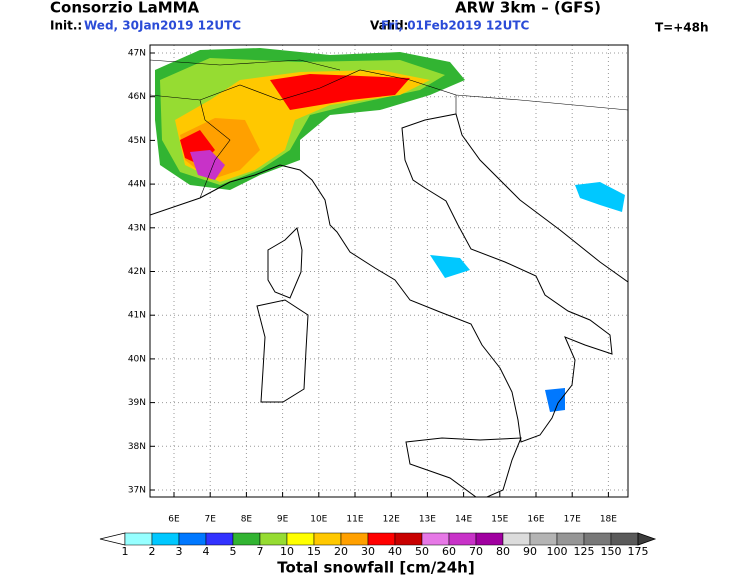 This screenshot has width=751, height=580. I want to click on colorbar-label: 3, so click(179, 551).